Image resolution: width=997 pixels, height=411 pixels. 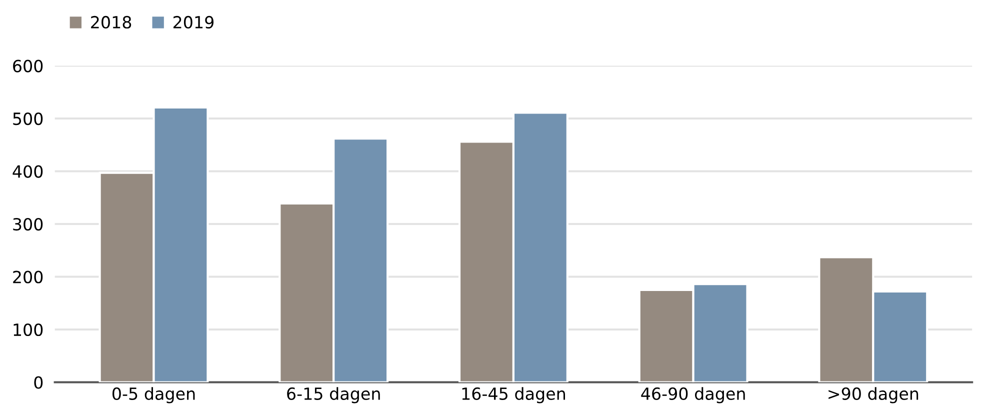 What do you see at coordinates (333, 395) in the screenshot?
I see `x-tick-label: 6-15 dagen` at bounding box center [333, 395].